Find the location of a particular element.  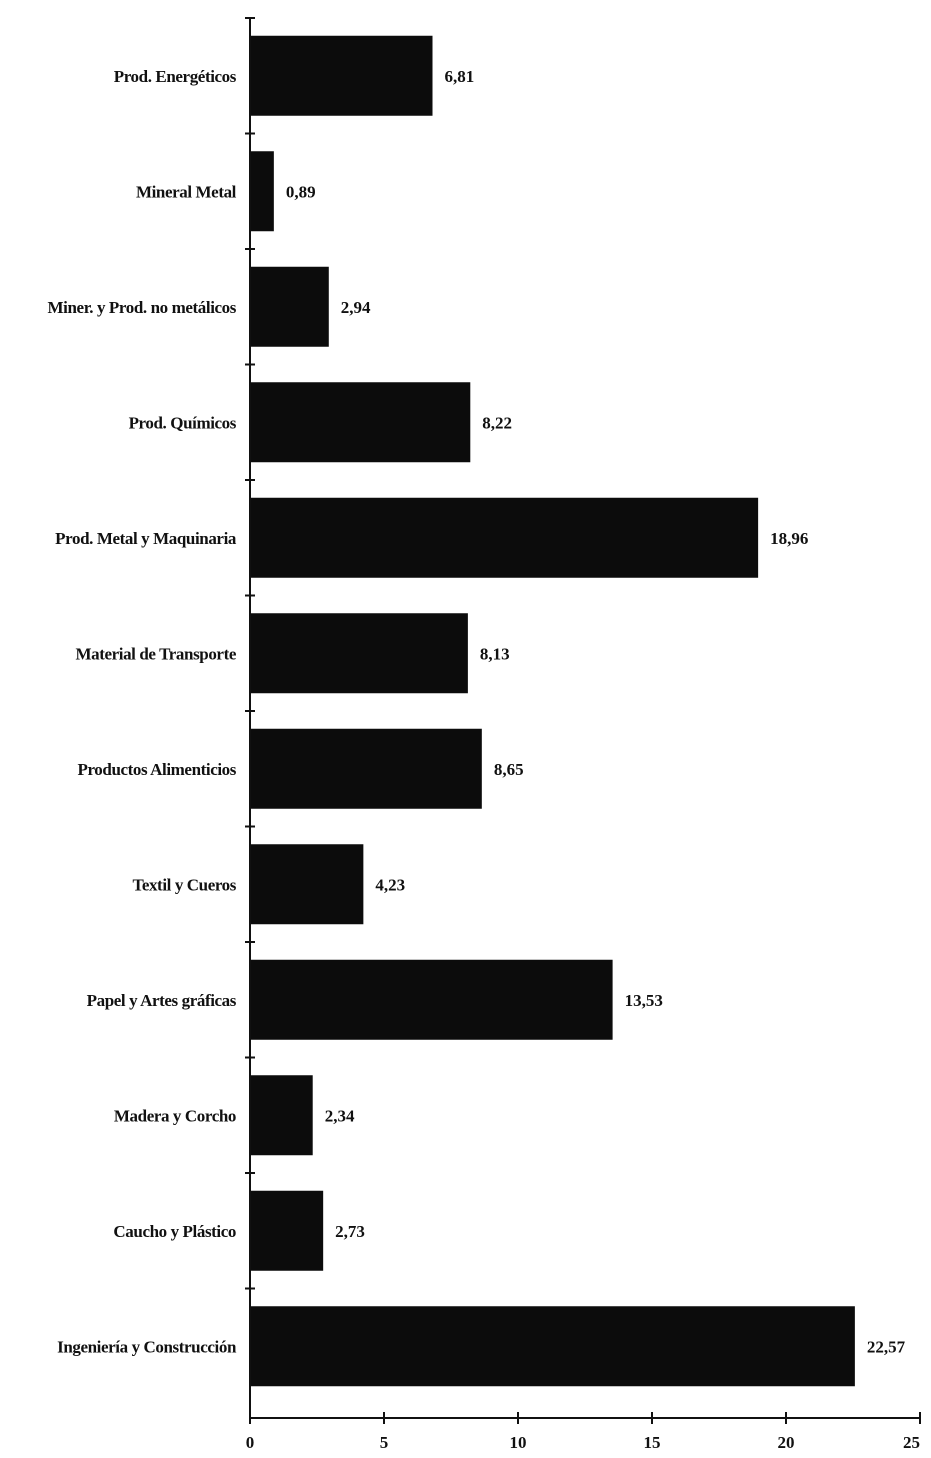

category-label: Miner. y Prod. no metálicos is located at coordinates (142, 307).